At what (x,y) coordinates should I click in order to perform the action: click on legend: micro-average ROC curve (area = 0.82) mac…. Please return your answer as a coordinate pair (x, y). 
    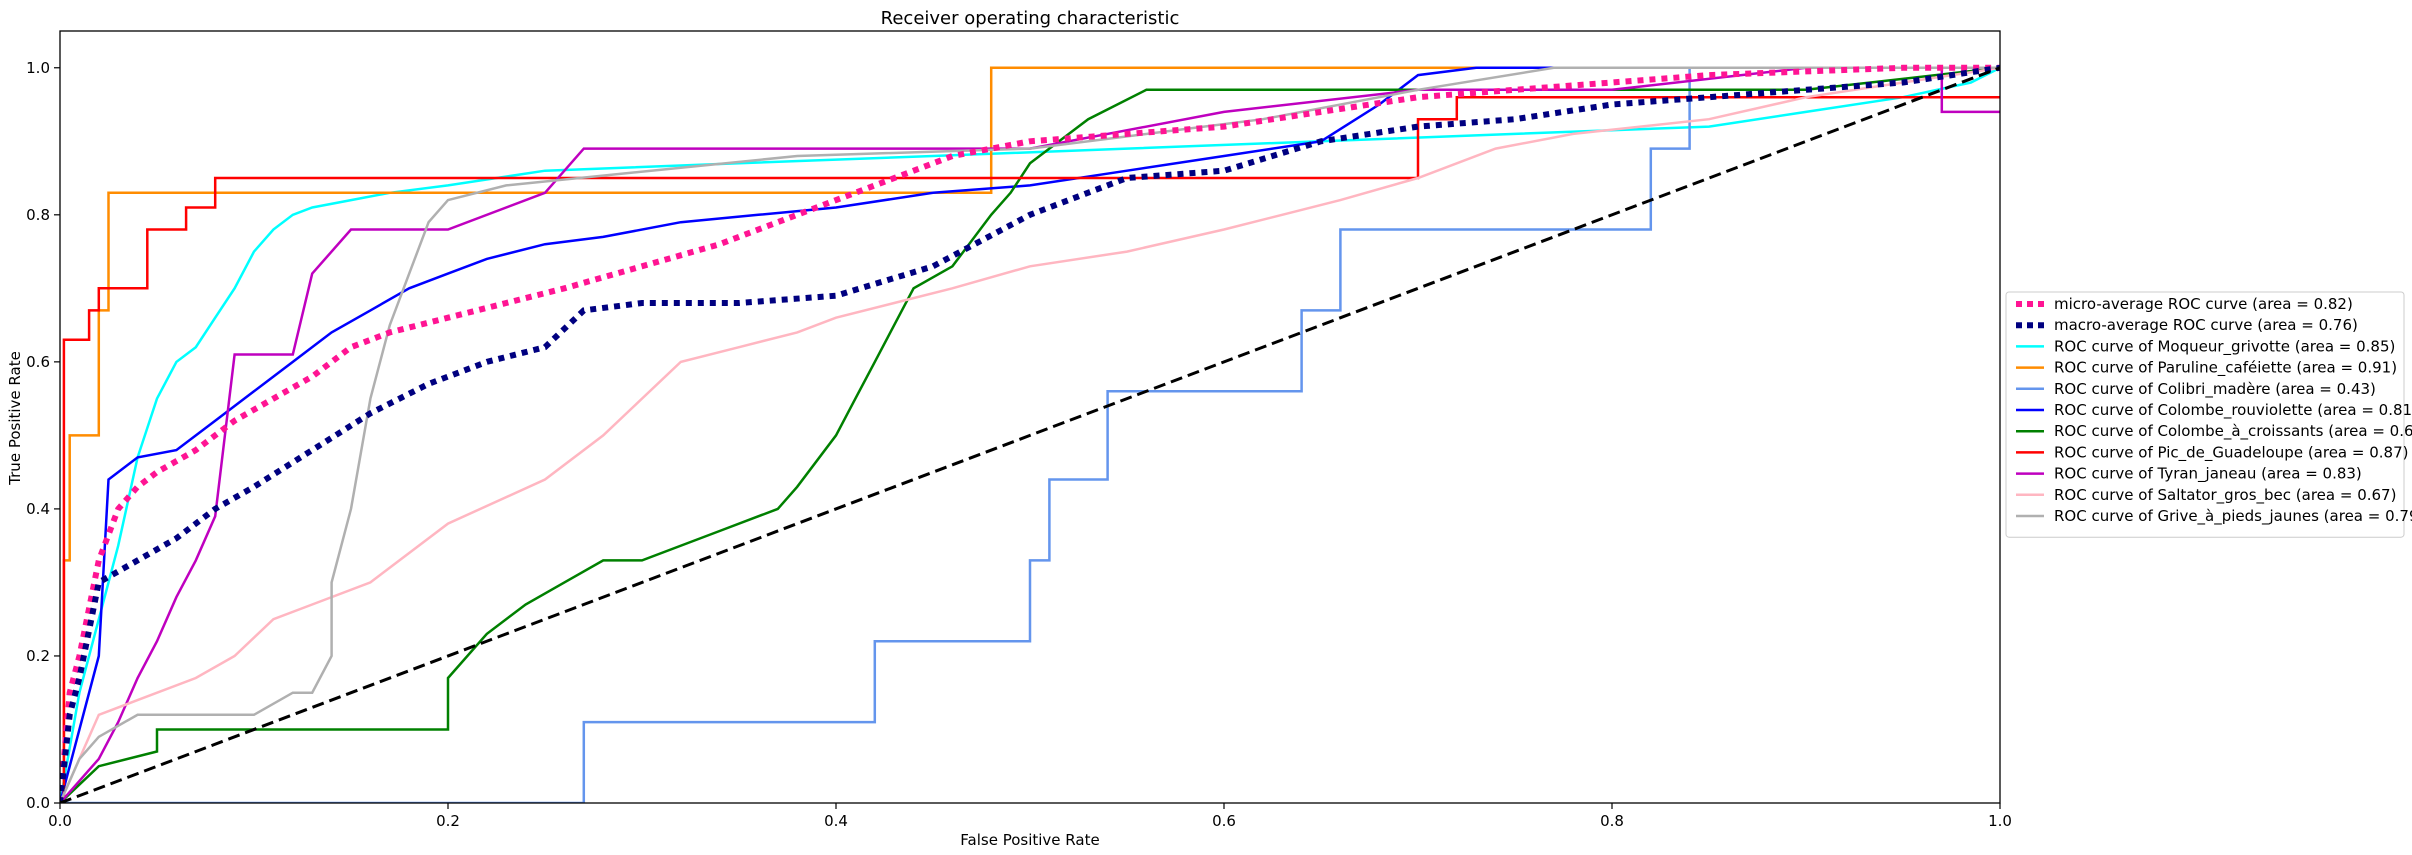
    Looking at the image, I should click on (2208, 414).